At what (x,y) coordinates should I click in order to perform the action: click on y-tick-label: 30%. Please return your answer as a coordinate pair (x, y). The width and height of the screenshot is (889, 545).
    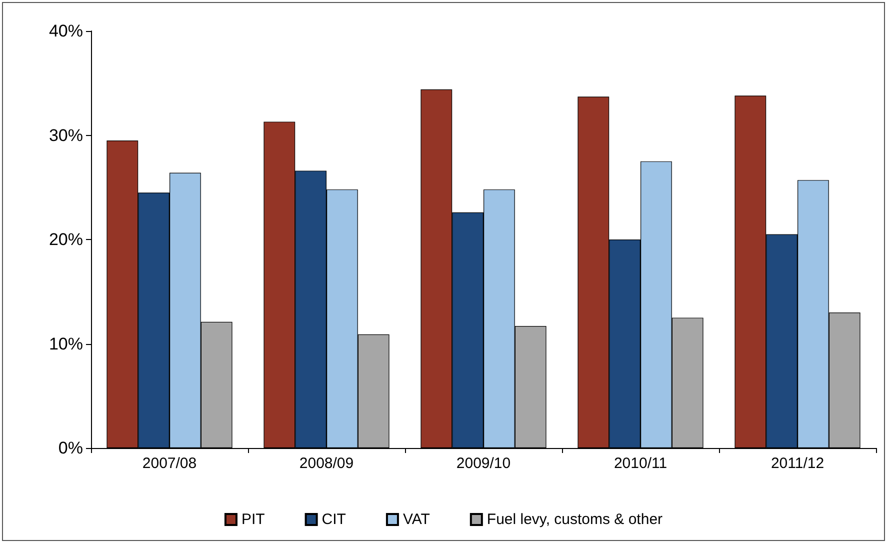
    Looking at the image, I should click on (65, 135).